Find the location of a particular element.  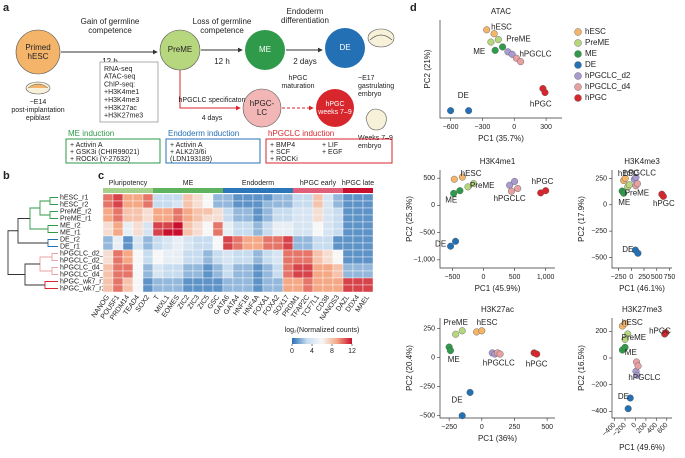

induction-item: + ROCKi is located at coordinates (284, 159).